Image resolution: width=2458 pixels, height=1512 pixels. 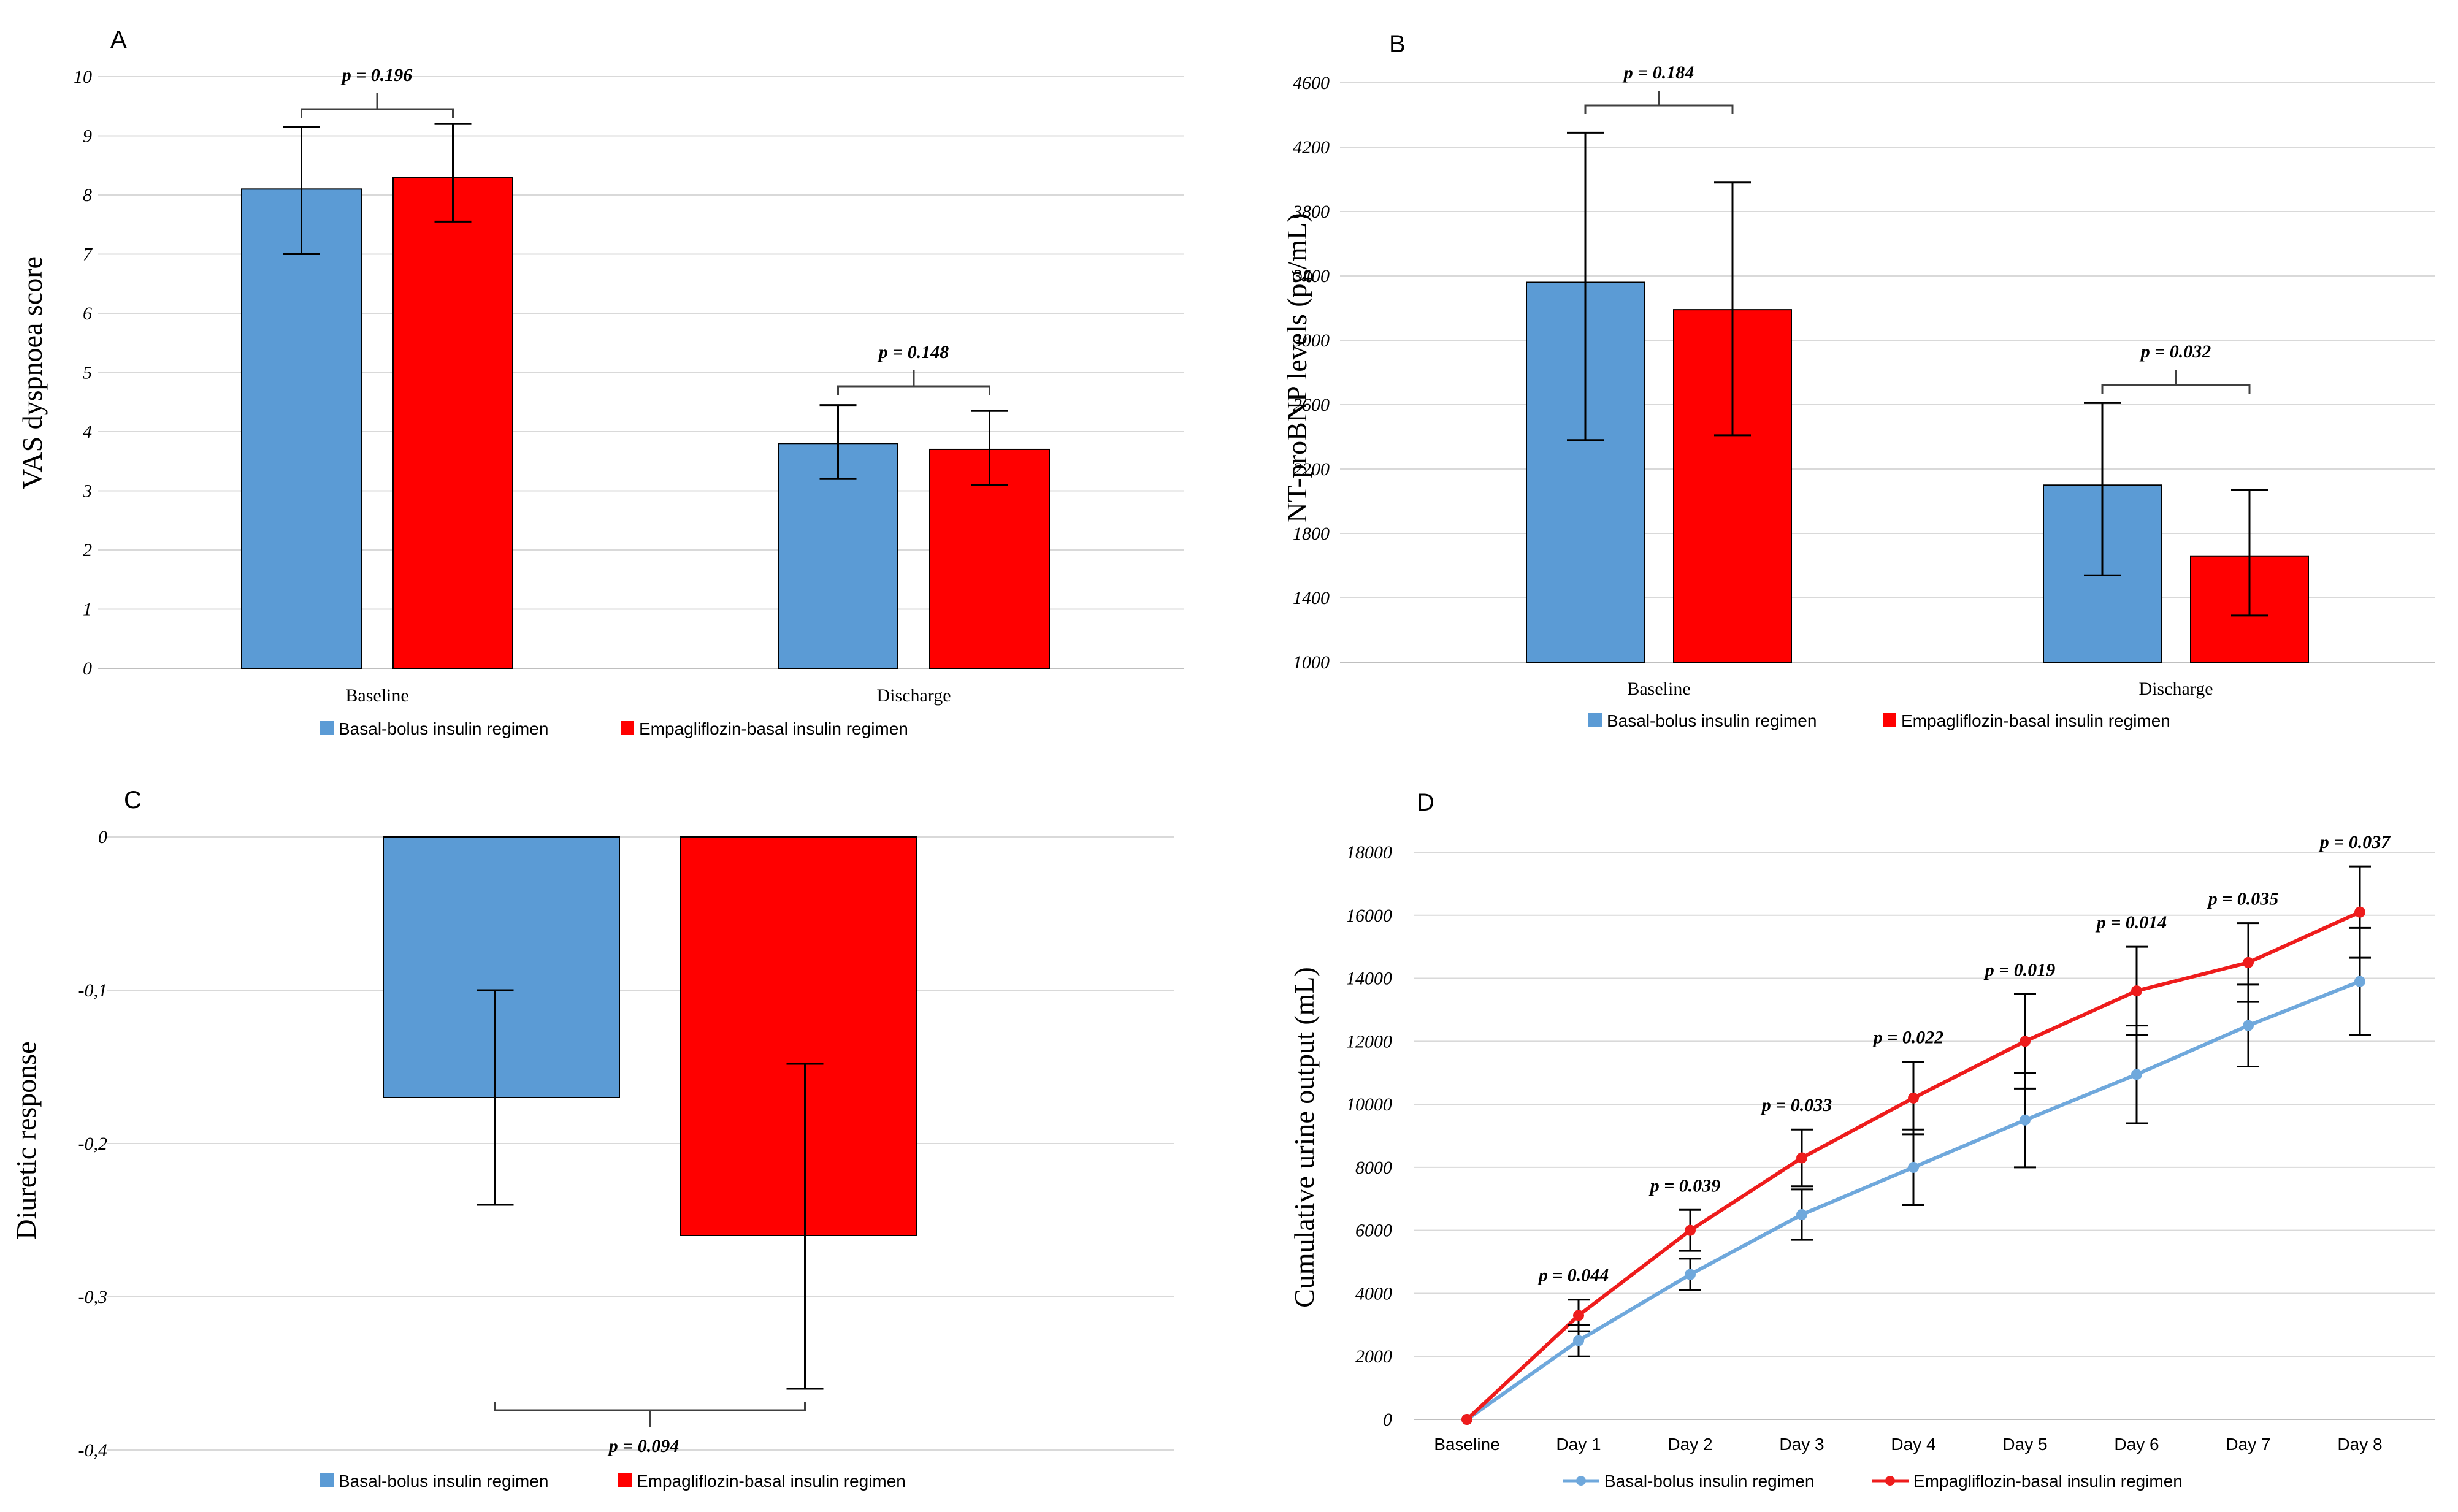 What do you see at coordinates (377, 75) in the screenshot?
I see `p-value-label: p = 0.196` at bounding box center [377, 75].